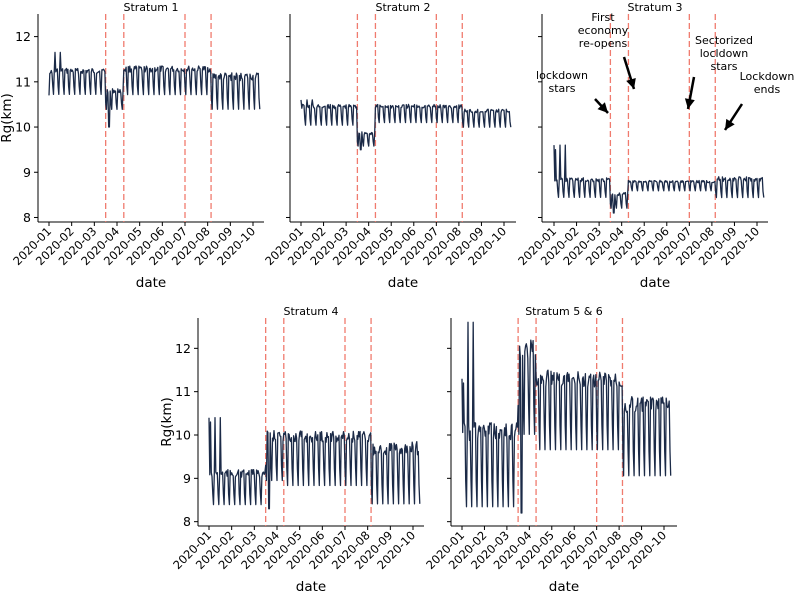 This screenshot has width=796, height=596. Describe the element at coordinates (564, 311) in the screenshot. I see `panel-title: Stratum 5 & 6` at that location.